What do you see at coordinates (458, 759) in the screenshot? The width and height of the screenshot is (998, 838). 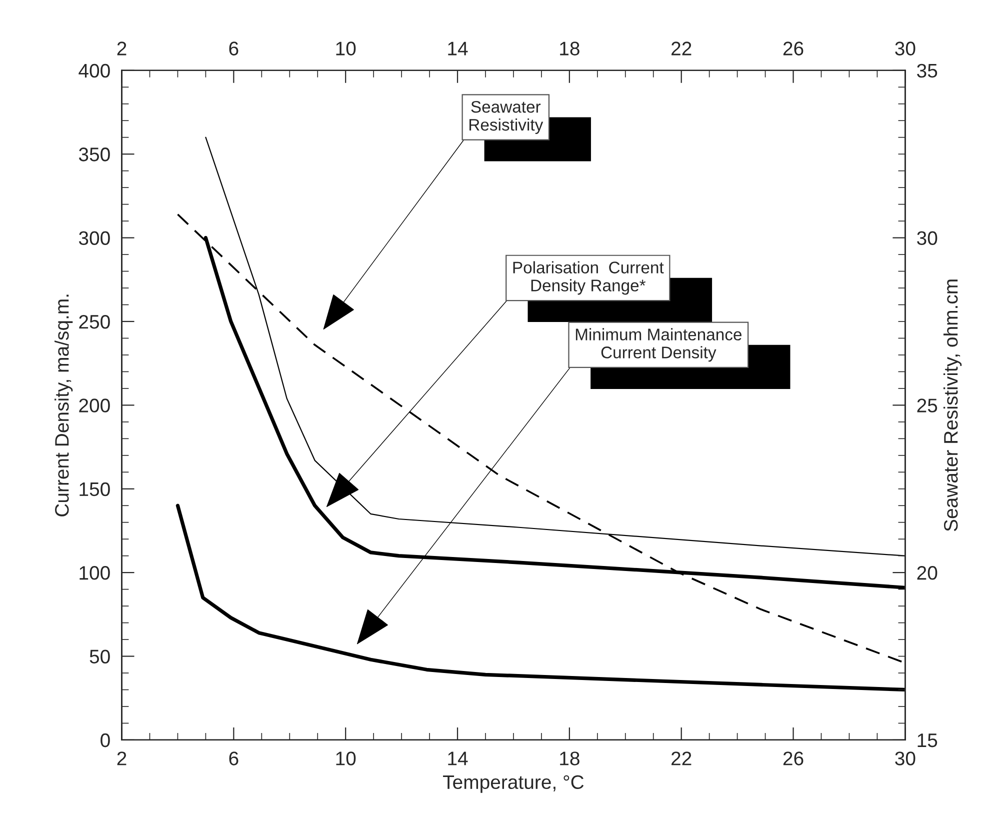 I see `x-tick-label: 14` at bounding box center [458, 759].